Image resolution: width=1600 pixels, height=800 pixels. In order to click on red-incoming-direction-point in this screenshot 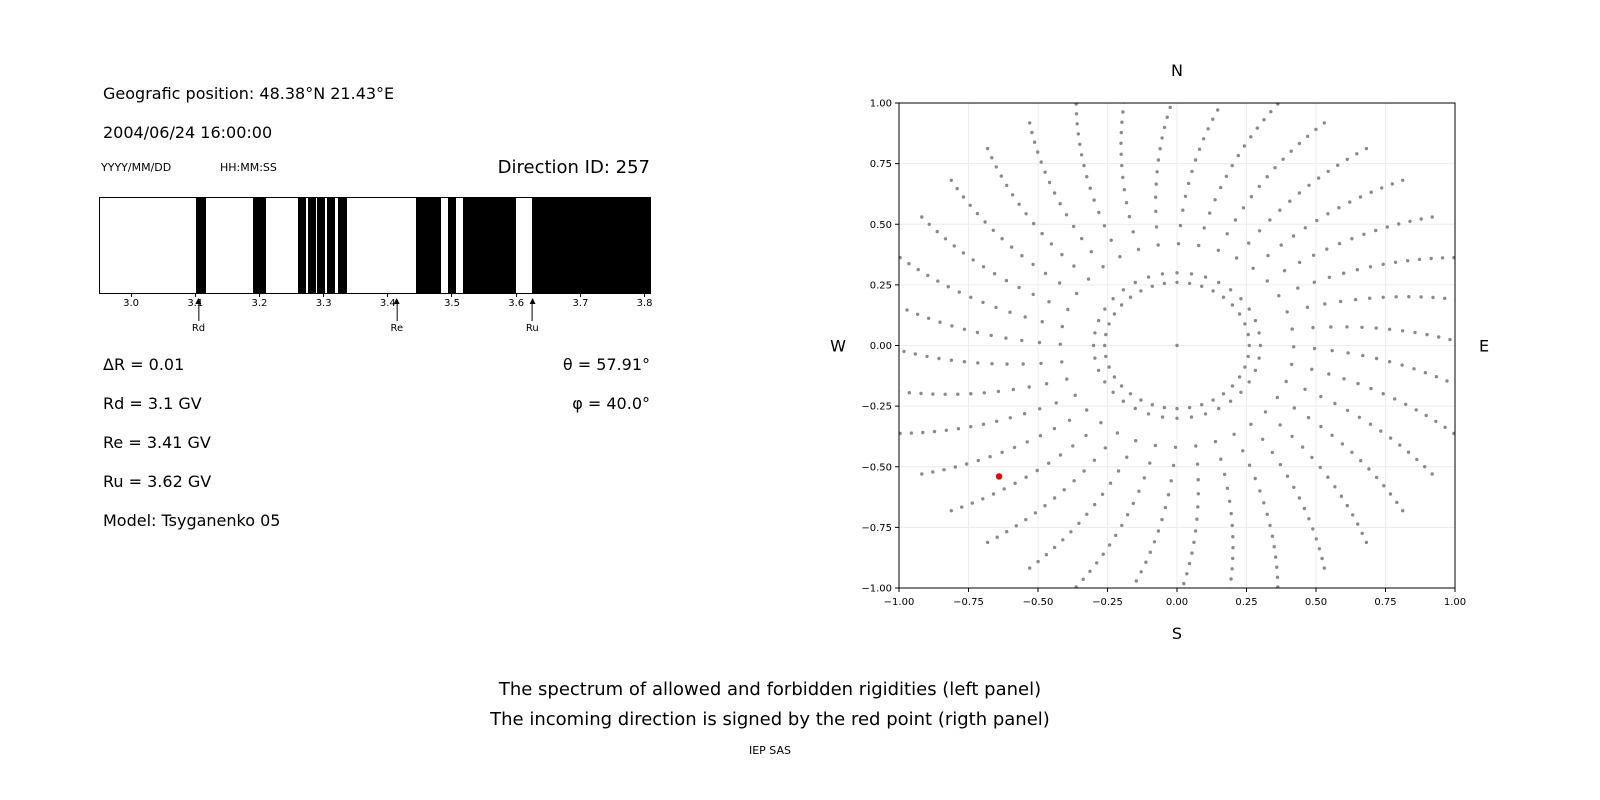, I will do `click(999, 476)`.